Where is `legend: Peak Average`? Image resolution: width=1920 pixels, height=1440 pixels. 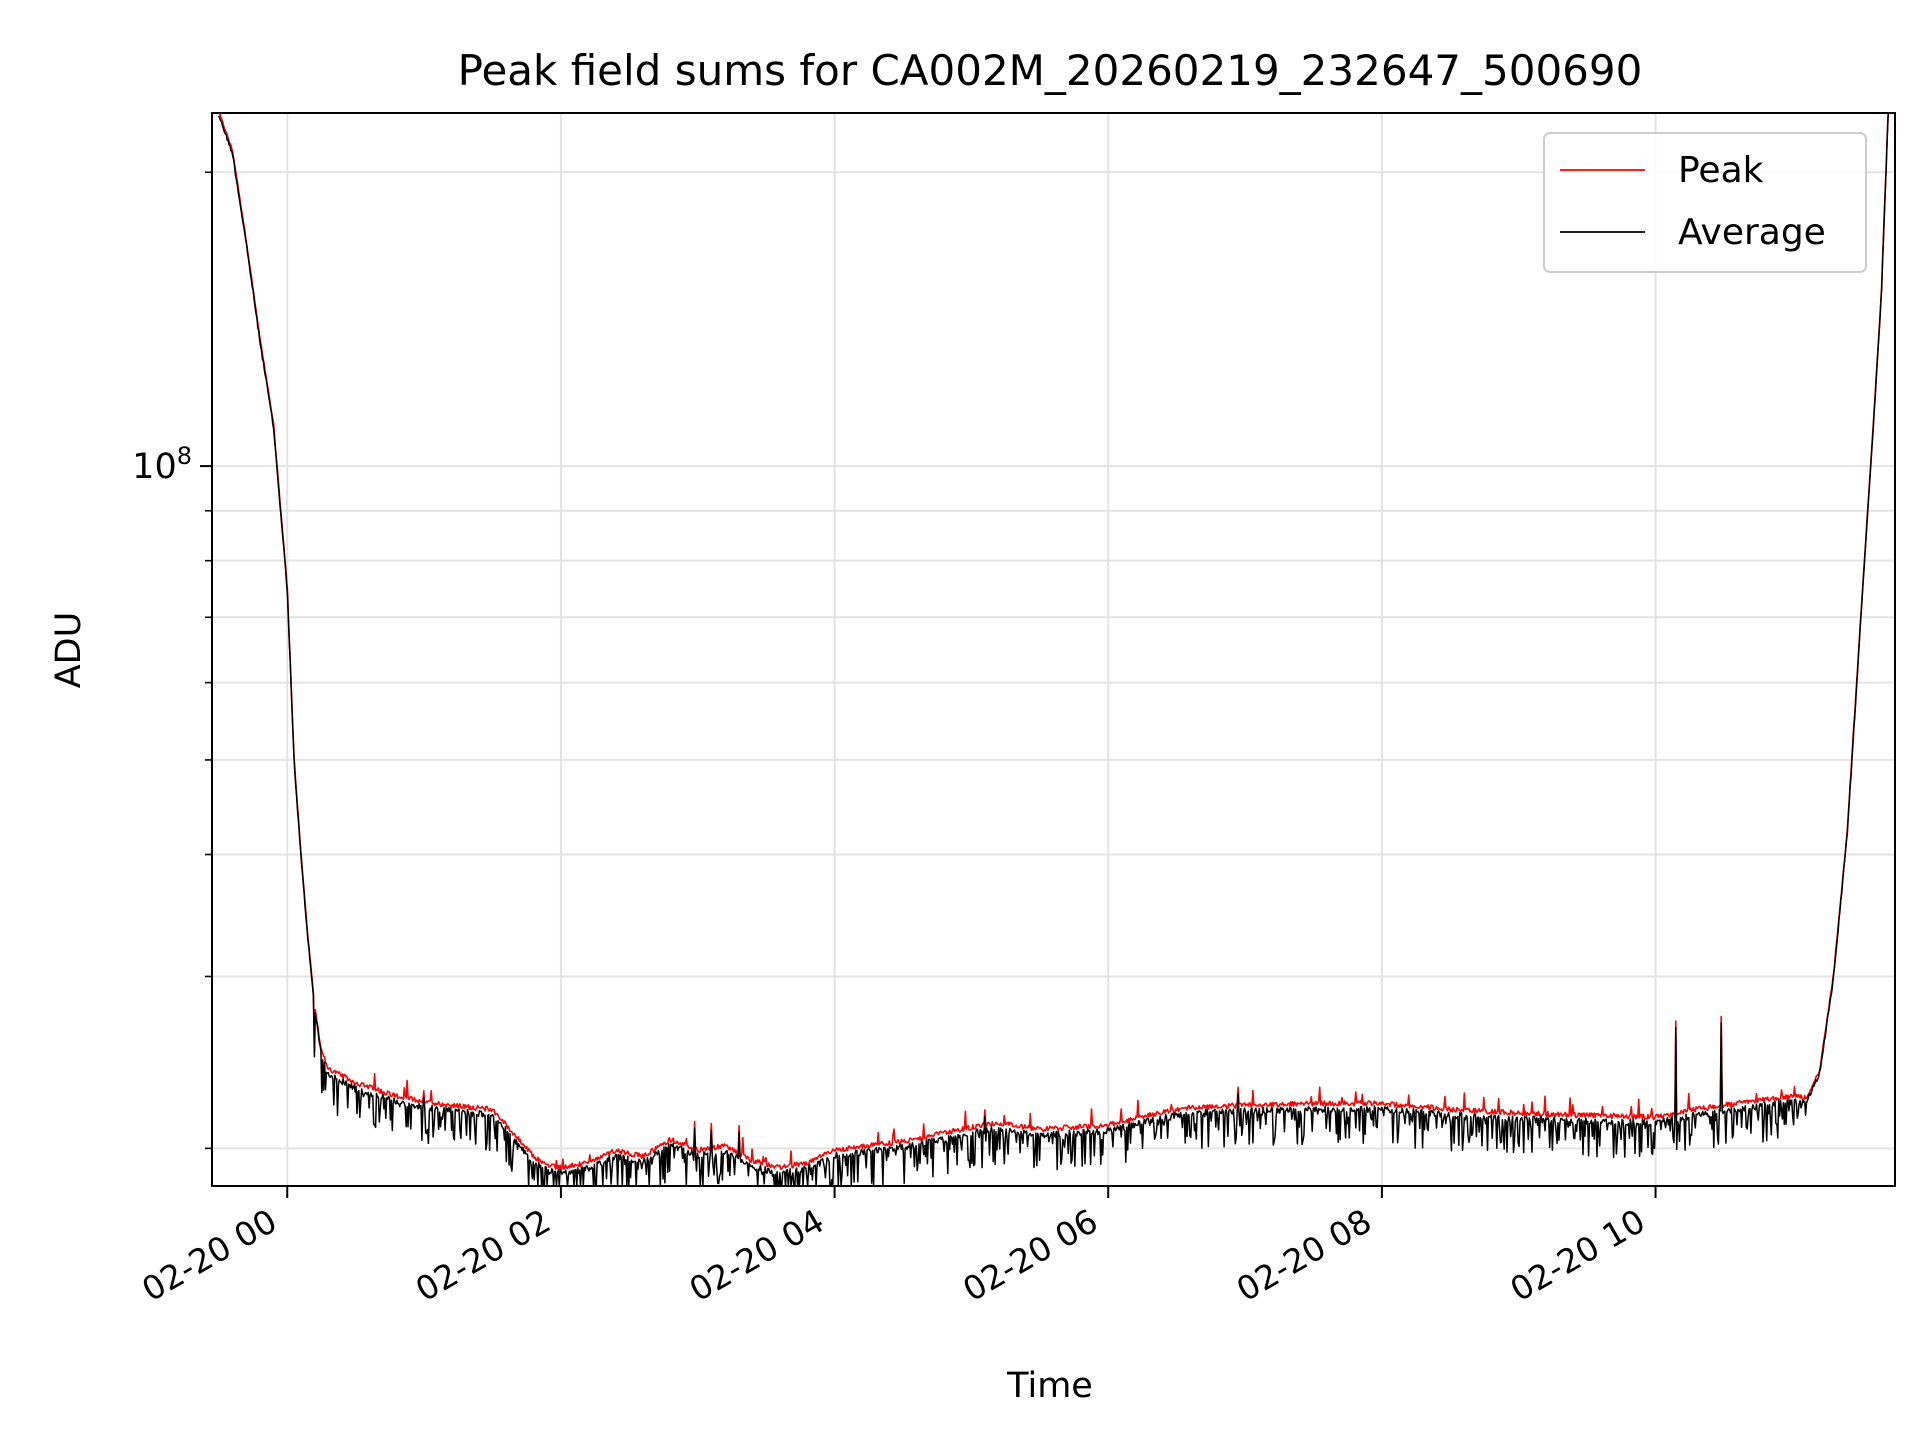 legend: Peak Average is located at coordinates (1705, 202).